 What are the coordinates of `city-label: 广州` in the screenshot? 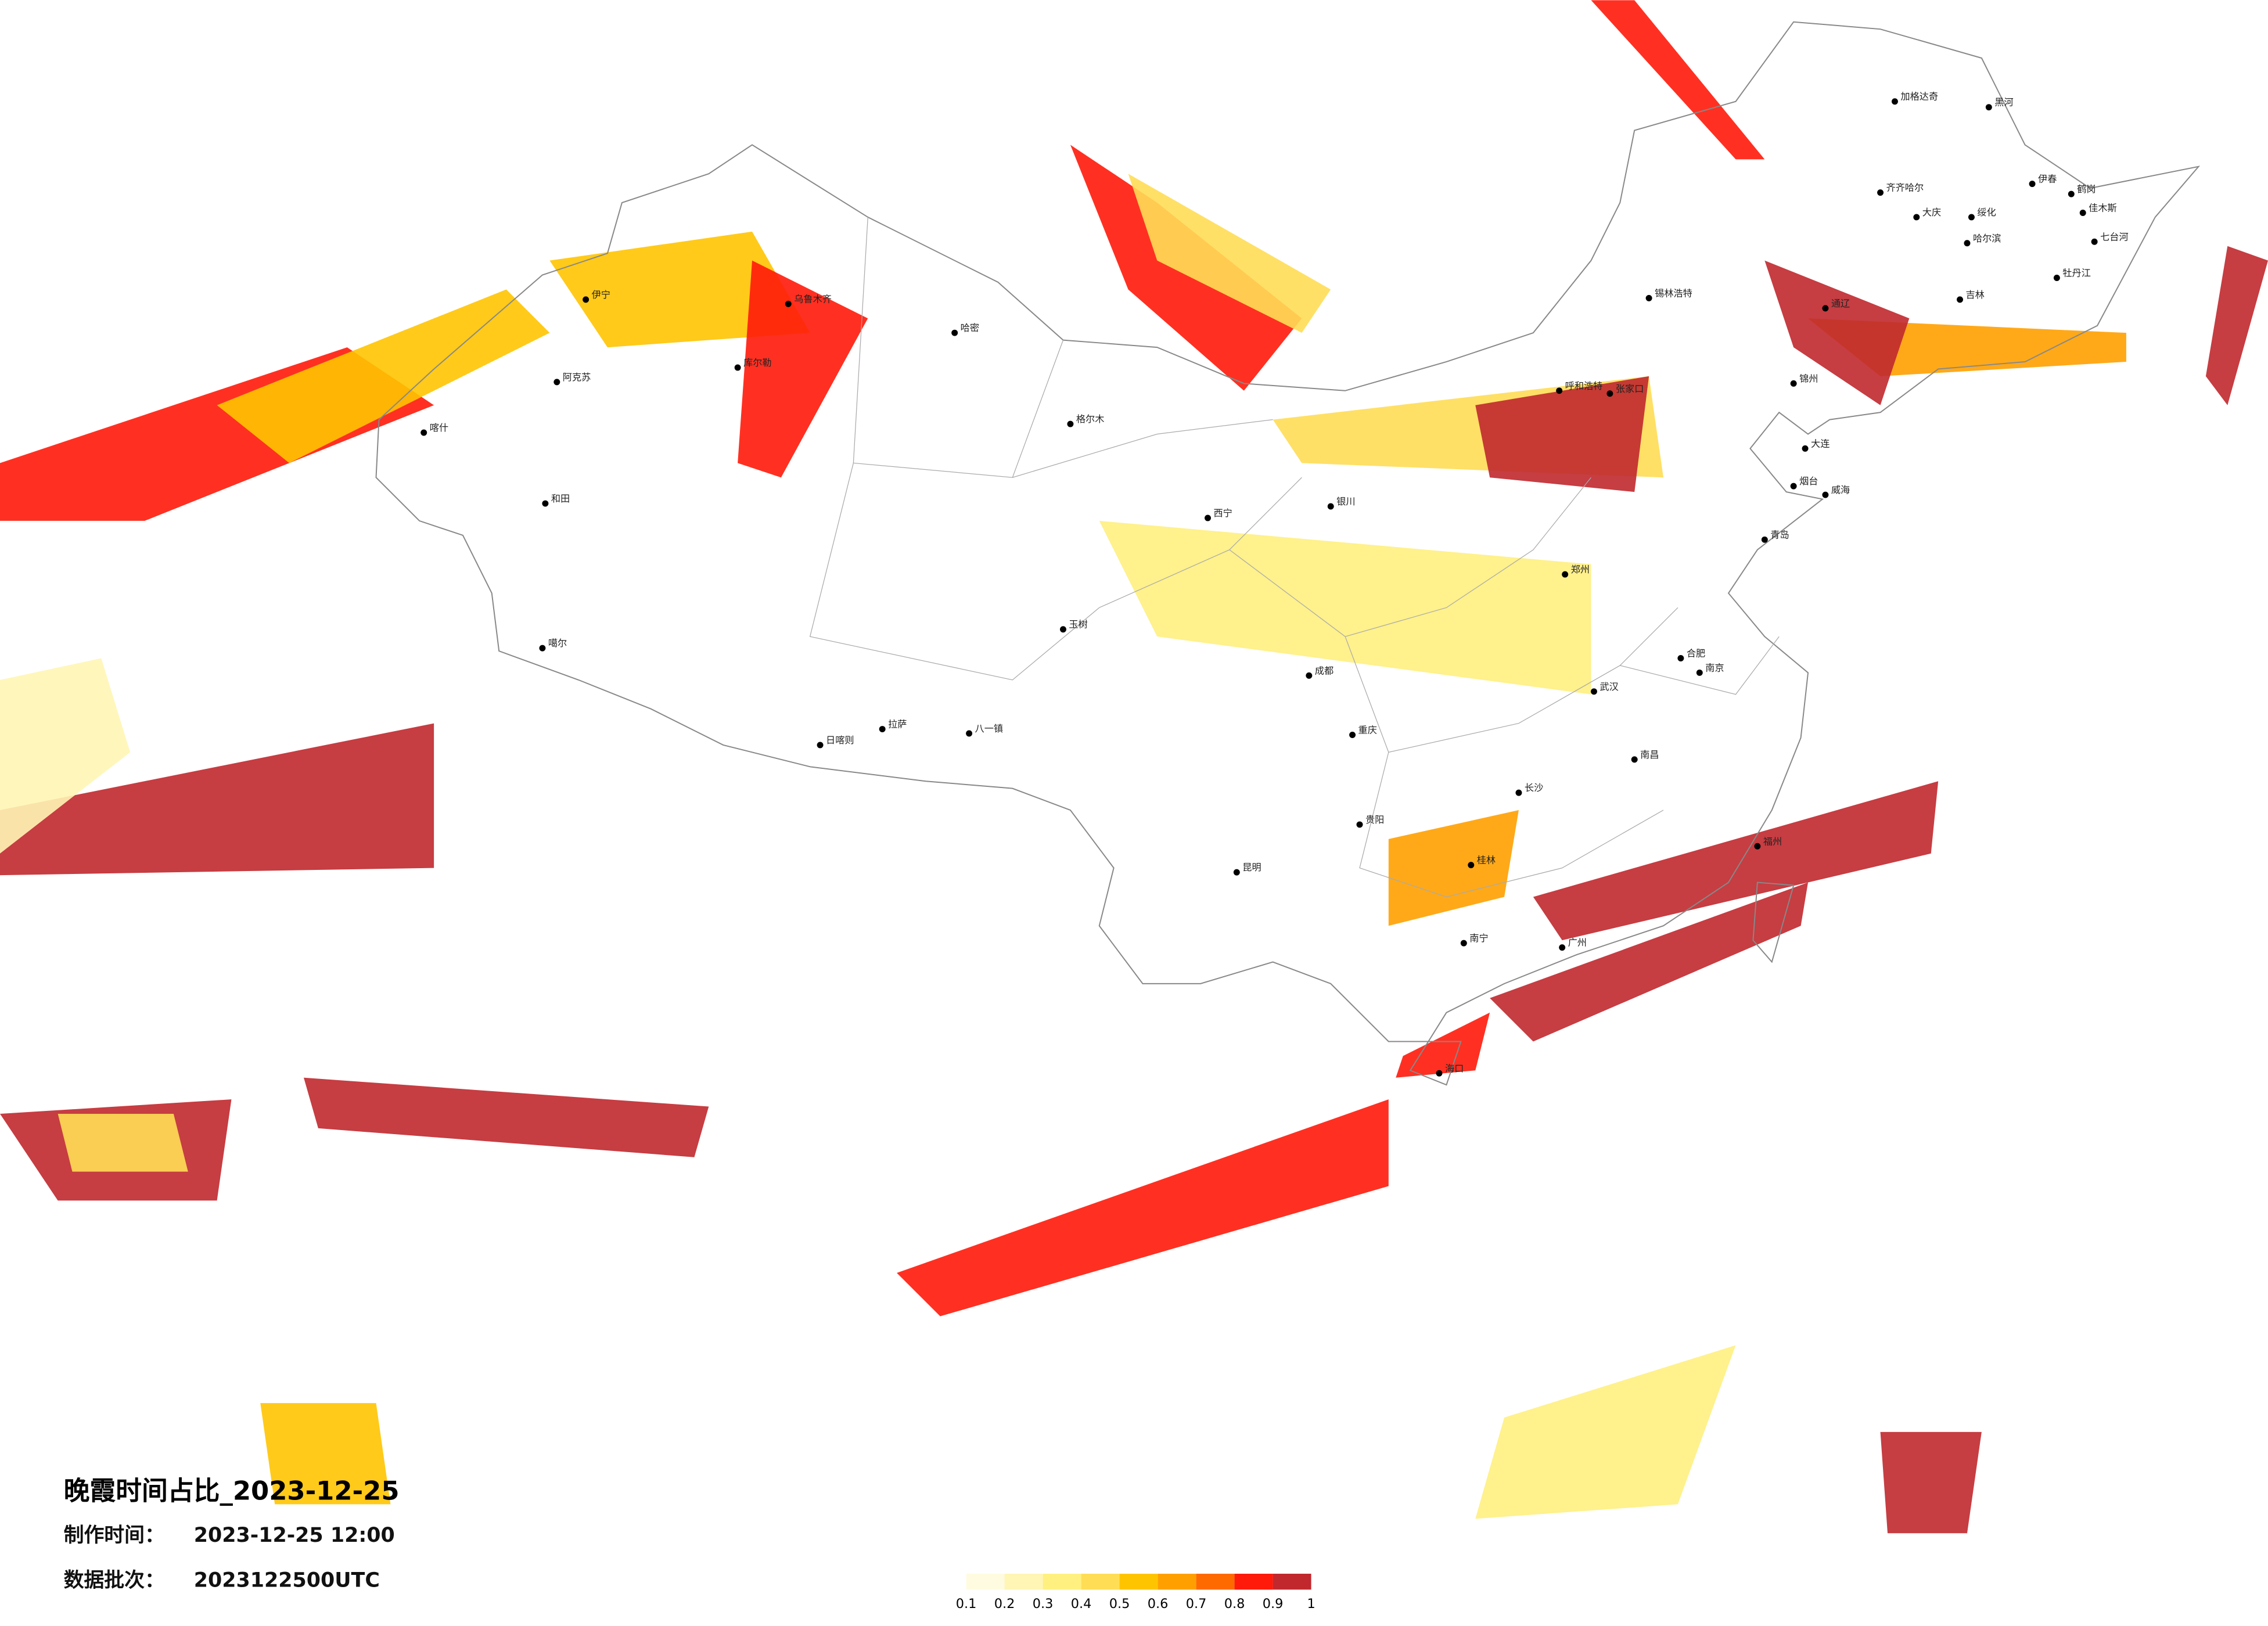 It's located at (1577, 942).